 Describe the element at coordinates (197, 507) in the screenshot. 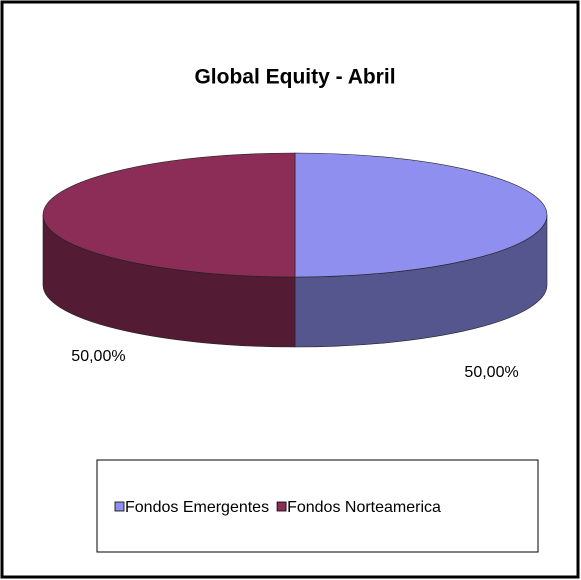

I see `legend-label: Fondos Emergentes` at that location.